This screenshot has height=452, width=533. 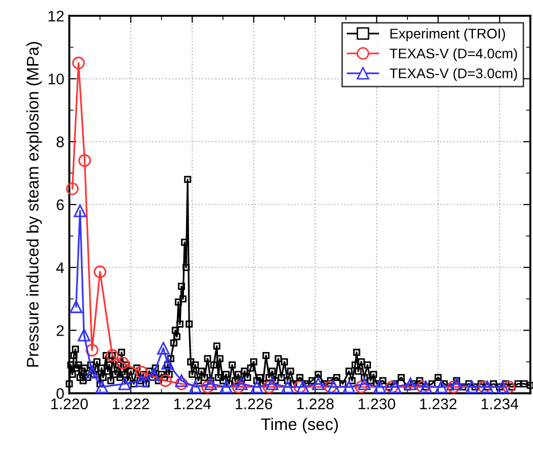 What do you see at coordinates (500, 404) in the screenshot?
I see `x-tick-label: 1.234` at bounding box center [500, 404].